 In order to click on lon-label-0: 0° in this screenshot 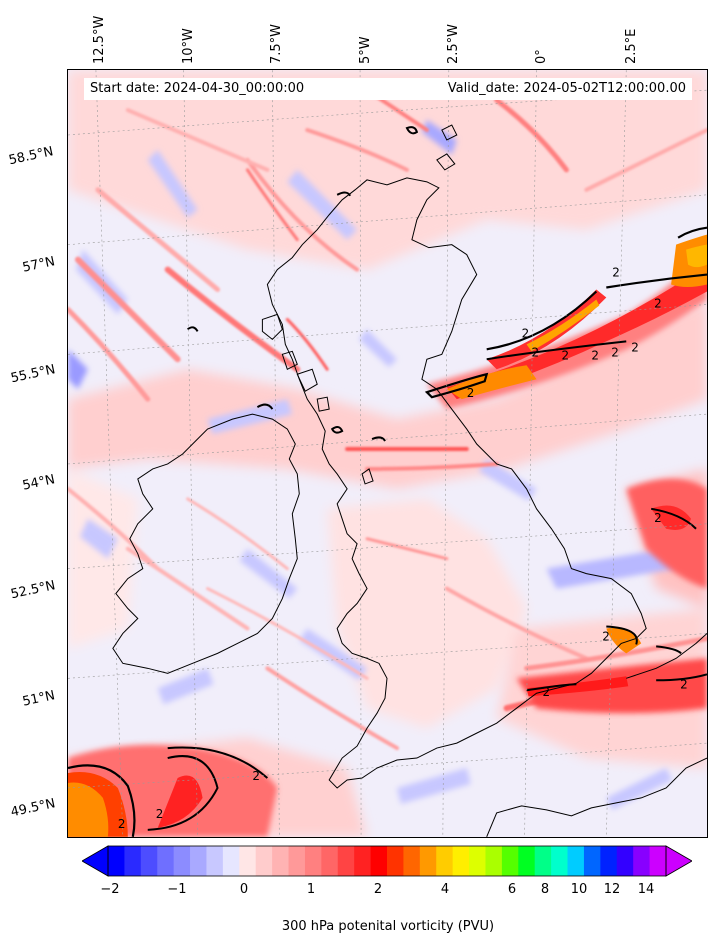, I will do `click(541, 56)`.